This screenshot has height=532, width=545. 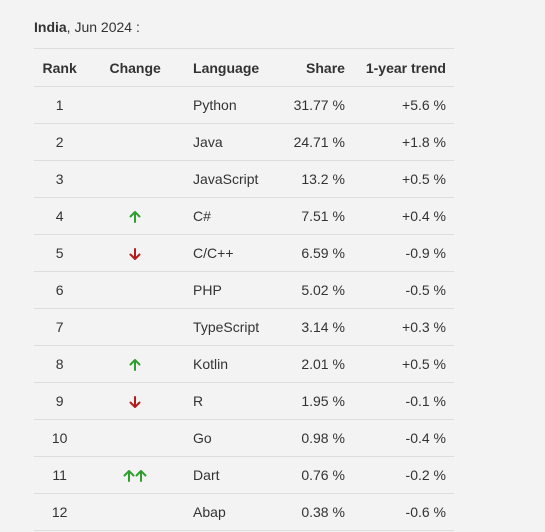 I want to click on share-cell: 0.38 %, so click(x=311, y=512).